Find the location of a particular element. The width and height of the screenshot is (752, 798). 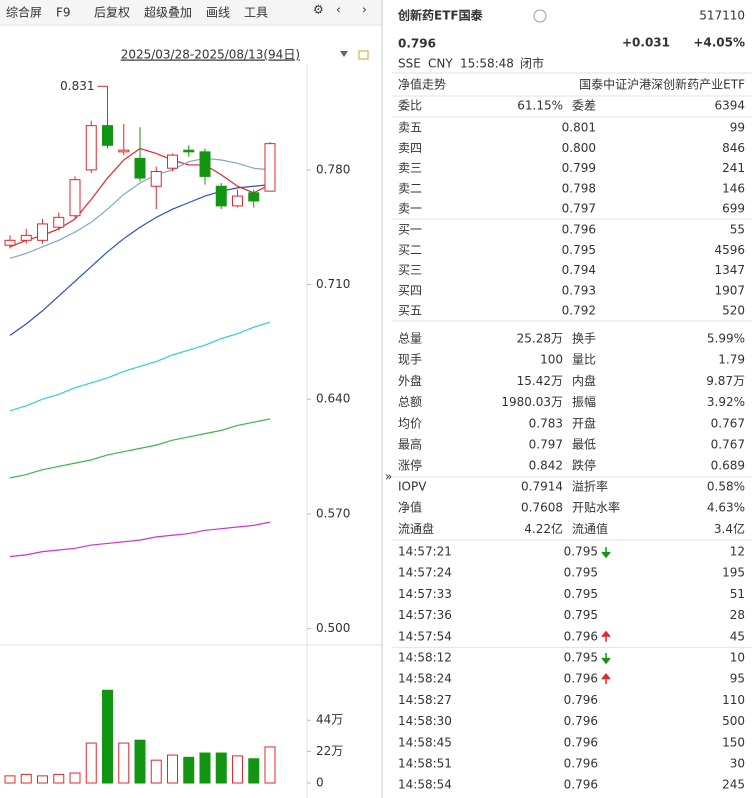

tick-time: 14:58:12 is located at coordinates (425, 658).